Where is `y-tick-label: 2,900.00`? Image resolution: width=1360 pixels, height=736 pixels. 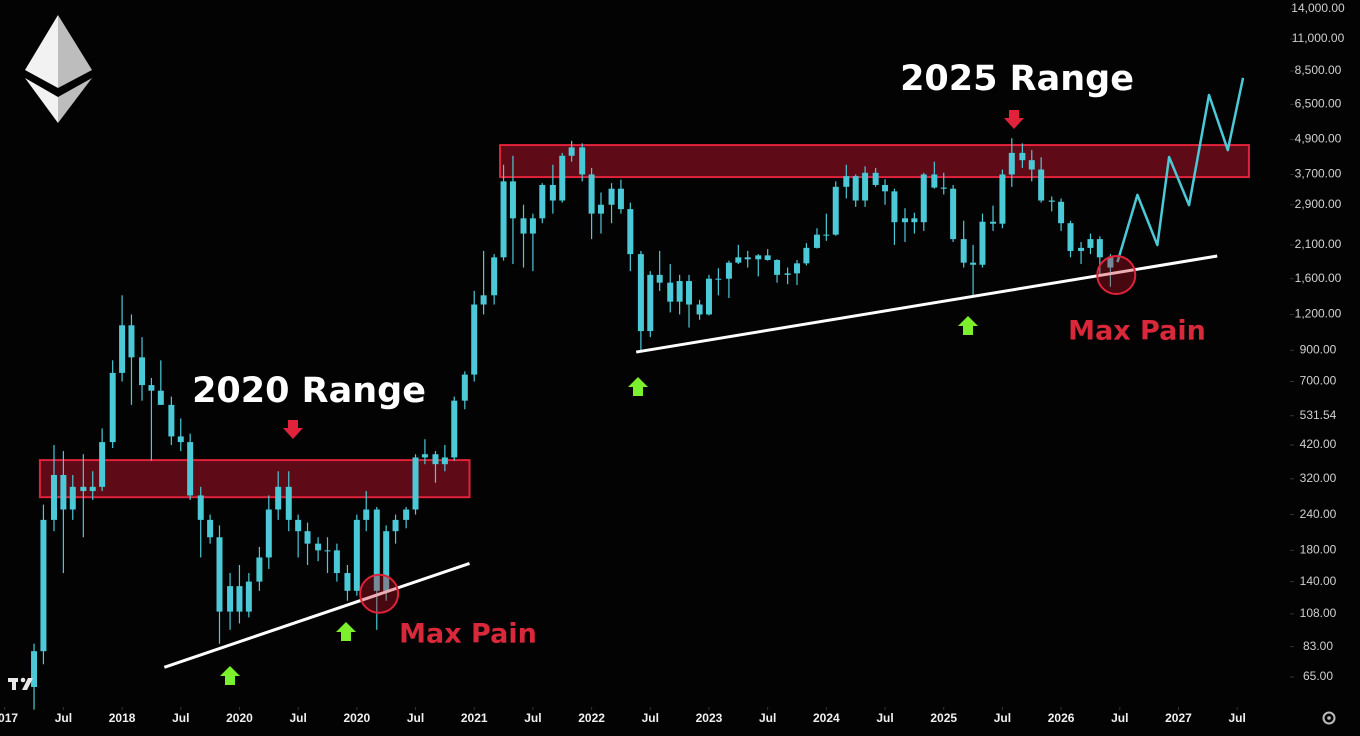
y-tick-label: 2,900.00 is located at coordinates (1318, 204).